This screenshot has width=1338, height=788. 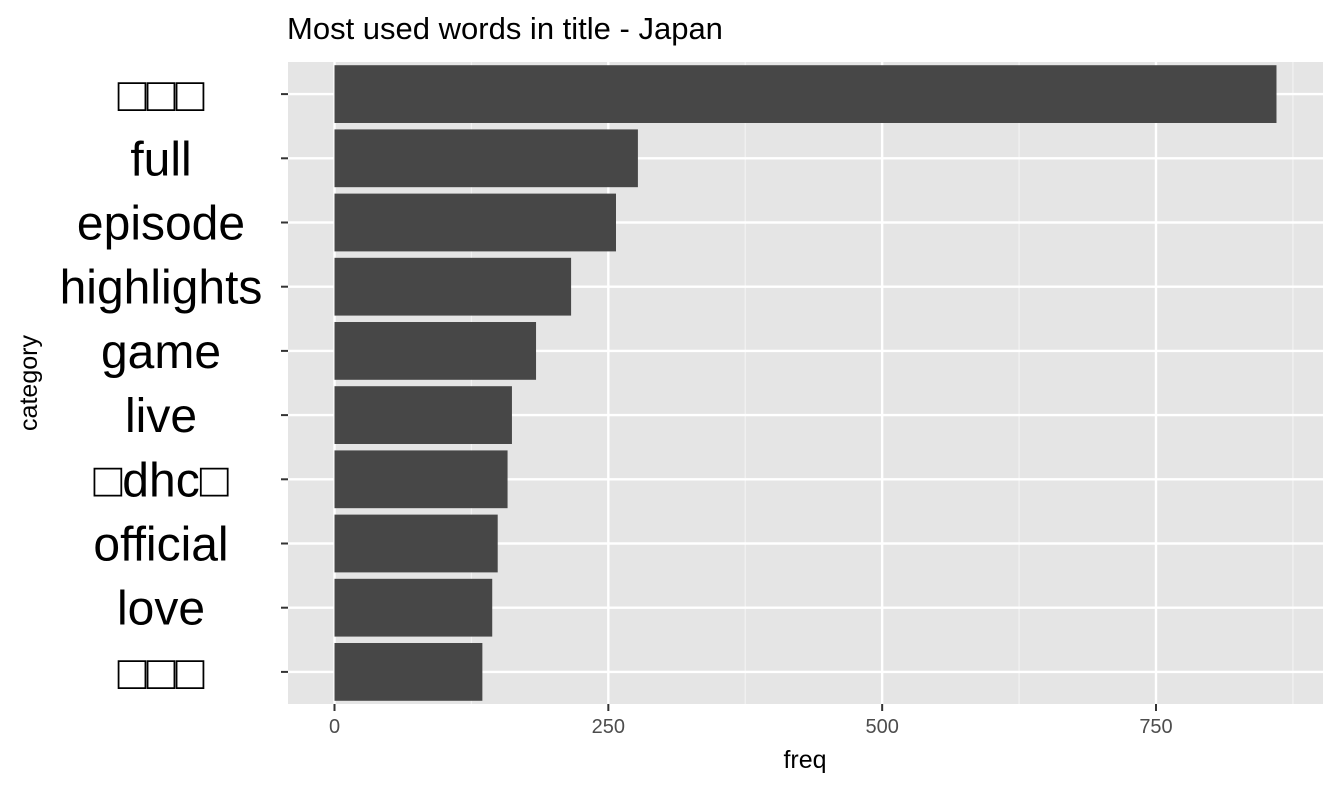 I want to click on y-tick-label: game, so click(x=161, y=352).